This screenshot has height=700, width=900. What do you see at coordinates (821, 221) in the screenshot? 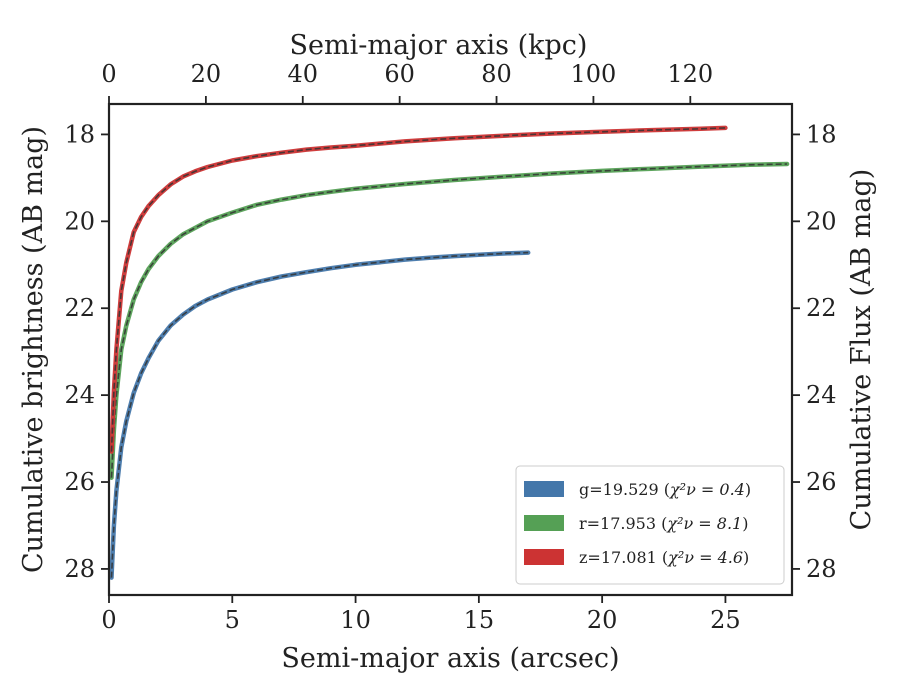
I see `right-y-tick-label: 20` at bounding box center [821, 221].